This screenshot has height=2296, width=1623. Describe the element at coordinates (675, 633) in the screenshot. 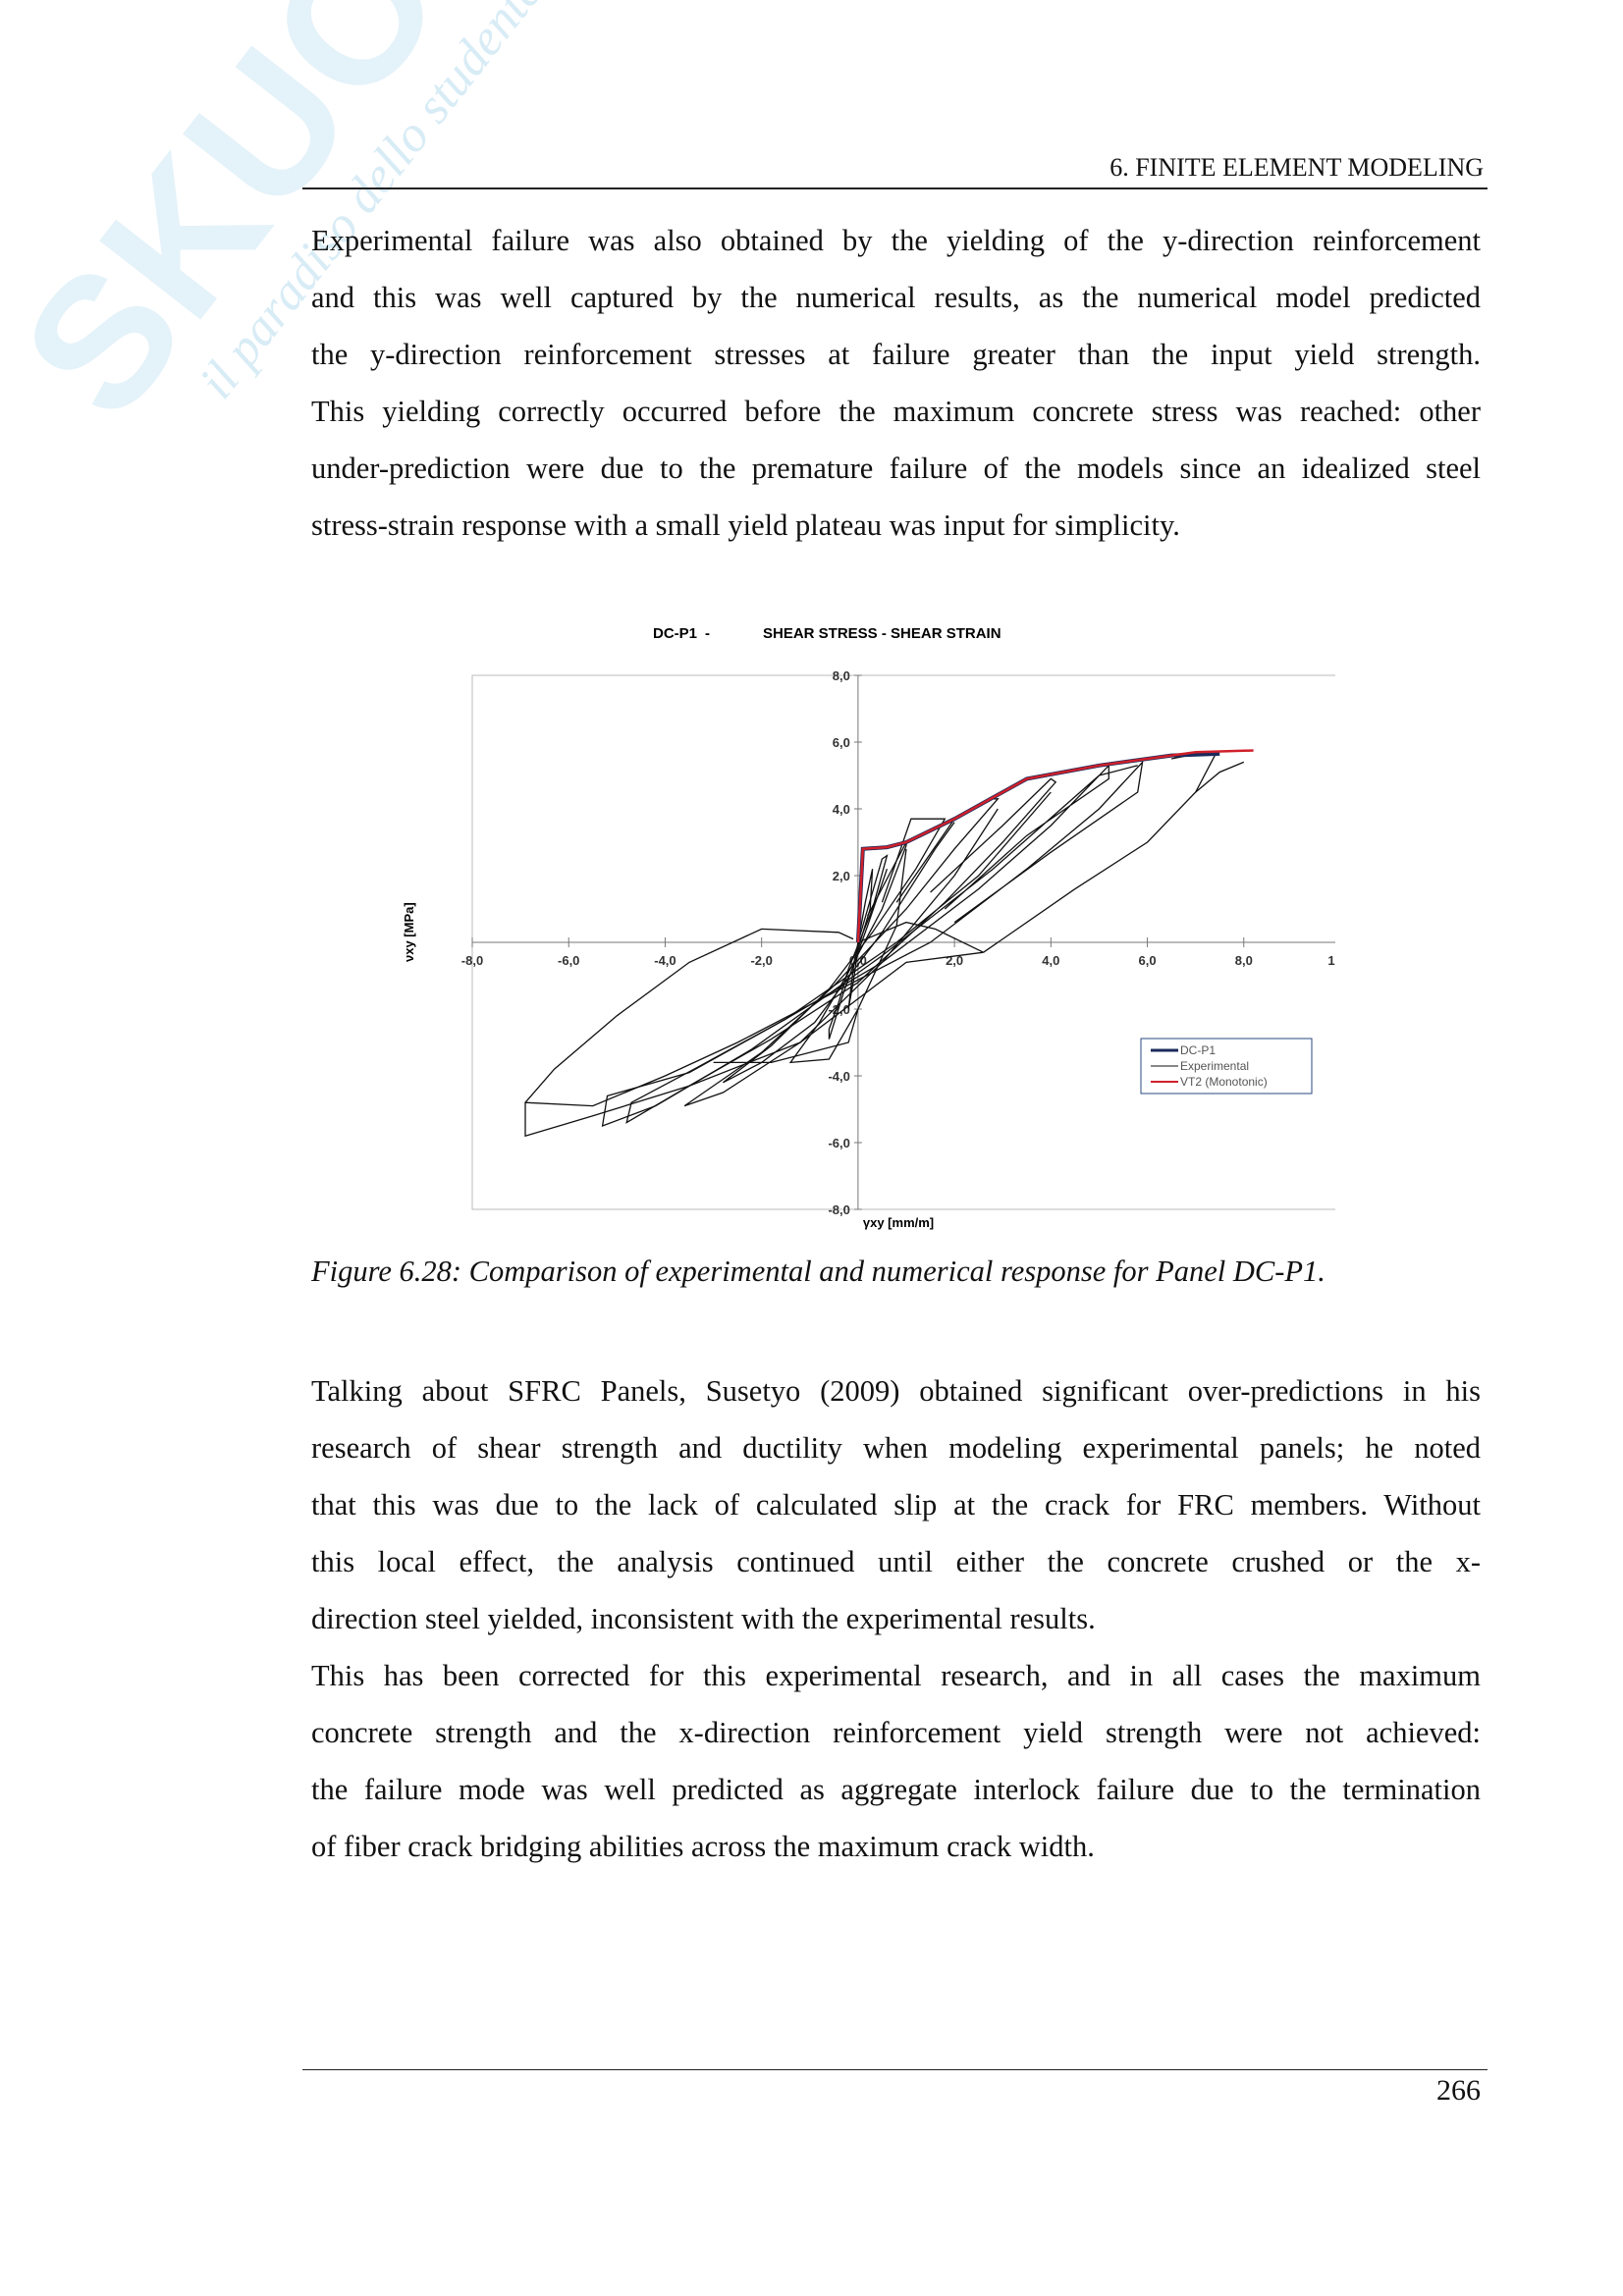

I see `chart-title-left: DC-P1` at that location.